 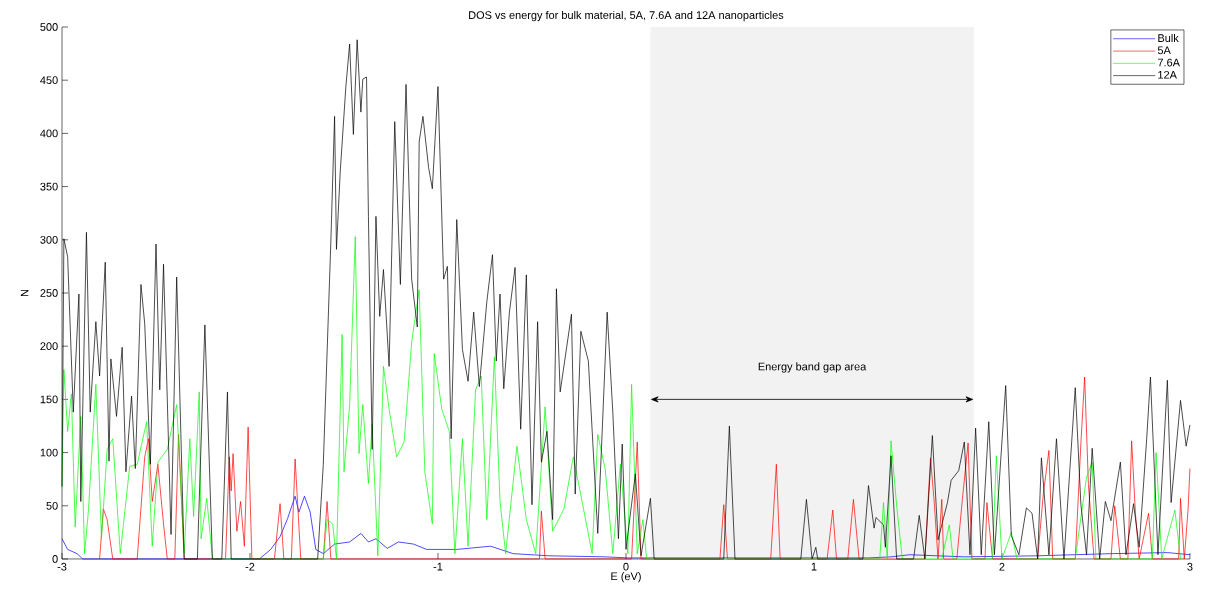 I want to click on y-tick-label: 50, so click(x=52, y=505).